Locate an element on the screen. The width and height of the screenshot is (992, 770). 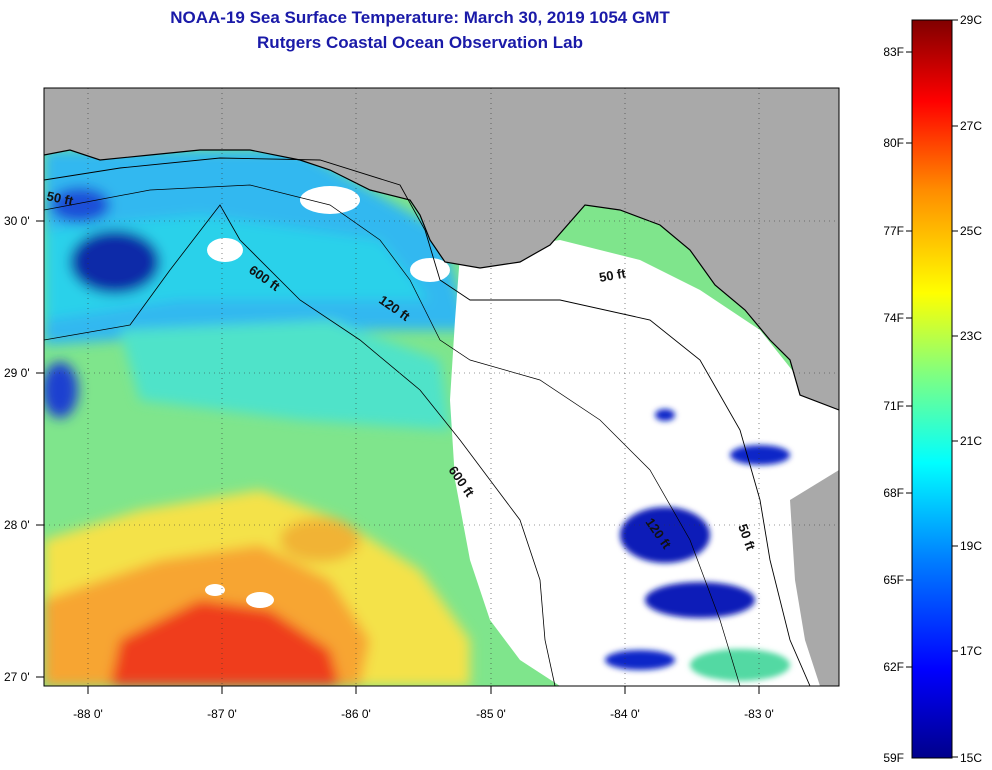
map-subtitle: Rutgers Coastal Ocean Observation Lab is located at coordinates (420, 42).